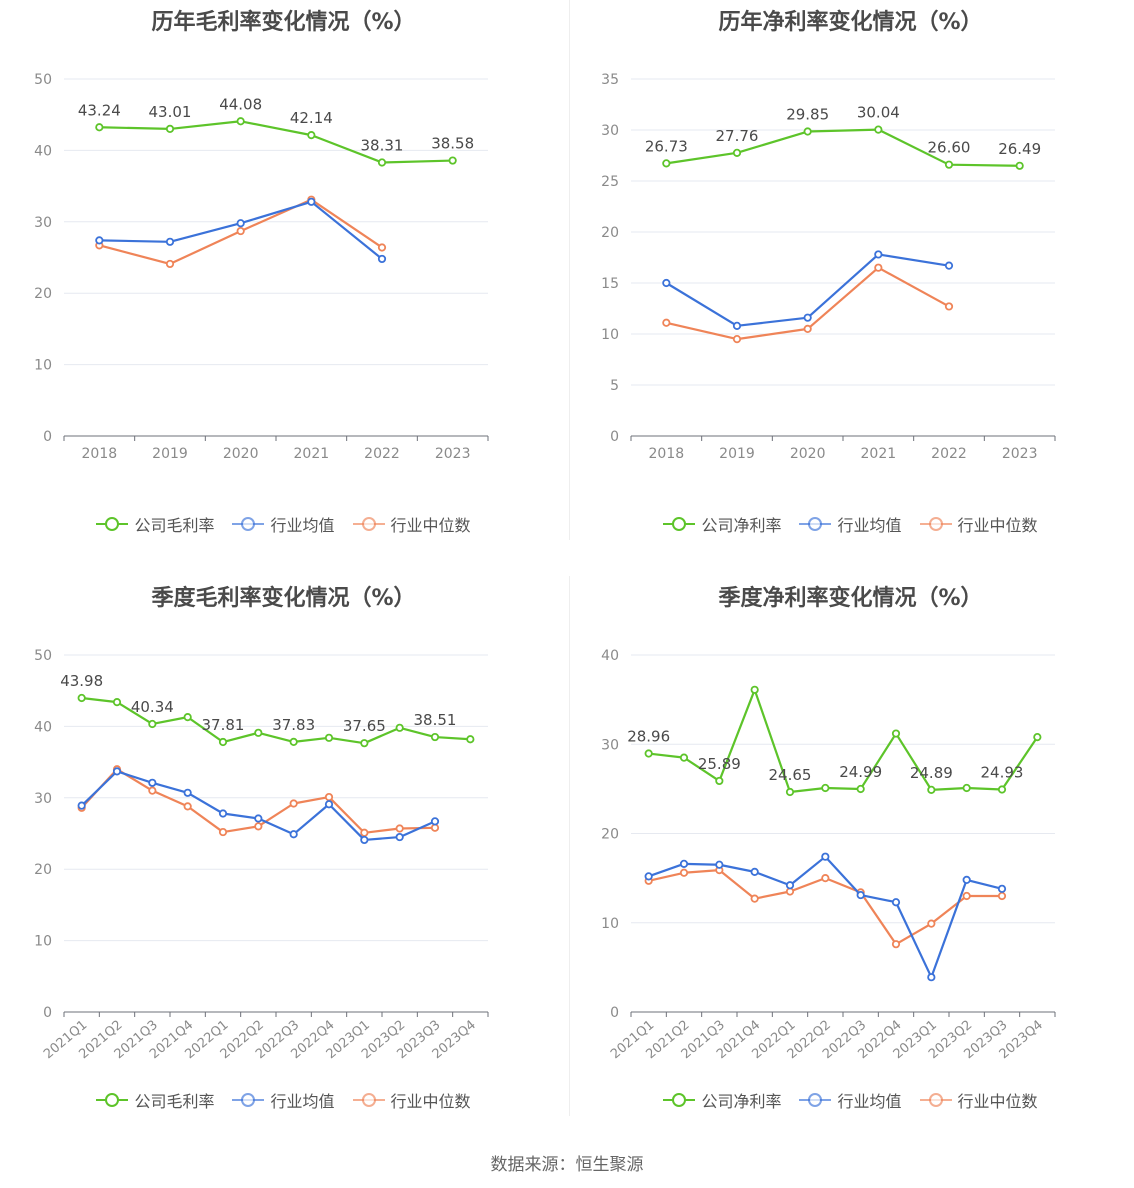  Describe the element at coordinates (240, 104) in the screenshot. I see `data-label: 44.08` at that location.